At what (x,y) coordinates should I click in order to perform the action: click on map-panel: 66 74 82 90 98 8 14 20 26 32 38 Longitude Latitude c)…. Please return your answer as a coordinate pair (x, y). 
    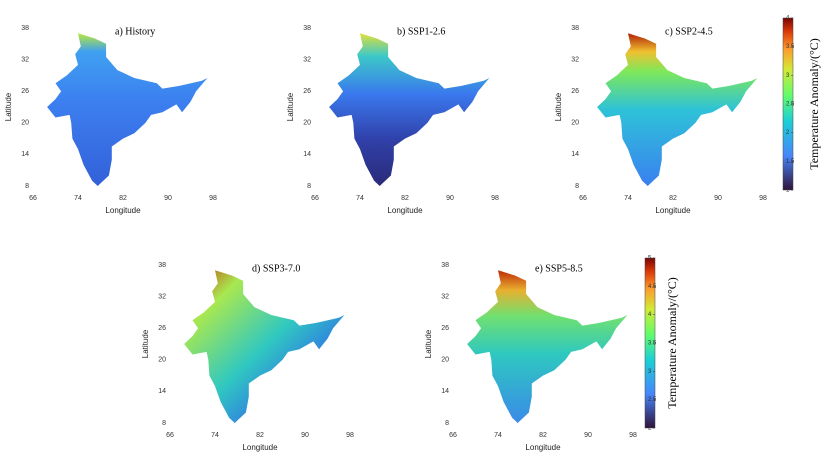
    Looking at the image, I should click on (660, 120).